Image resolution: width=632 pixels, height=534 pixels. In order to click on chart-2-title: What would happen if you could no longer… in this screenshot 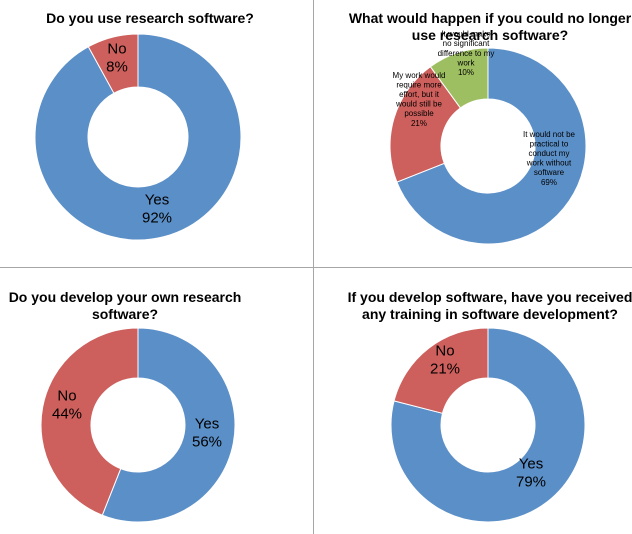, I will do `click(490, 26)`.